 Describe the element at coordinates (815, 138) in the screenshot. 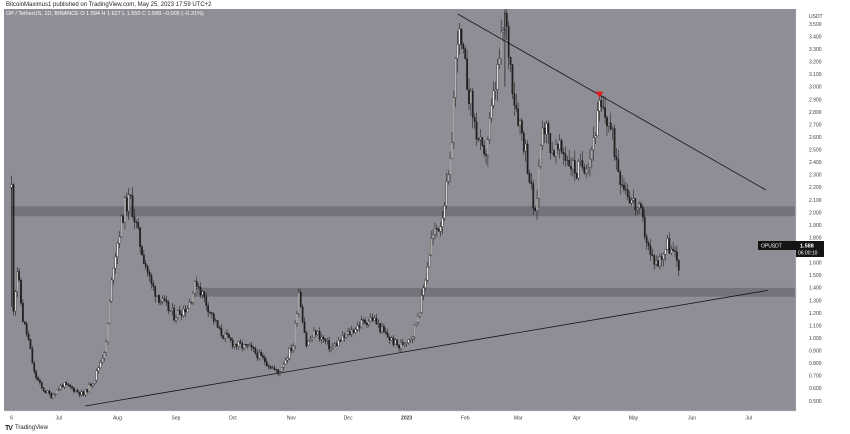

I see `price-tick-label: 2.600` at that location.